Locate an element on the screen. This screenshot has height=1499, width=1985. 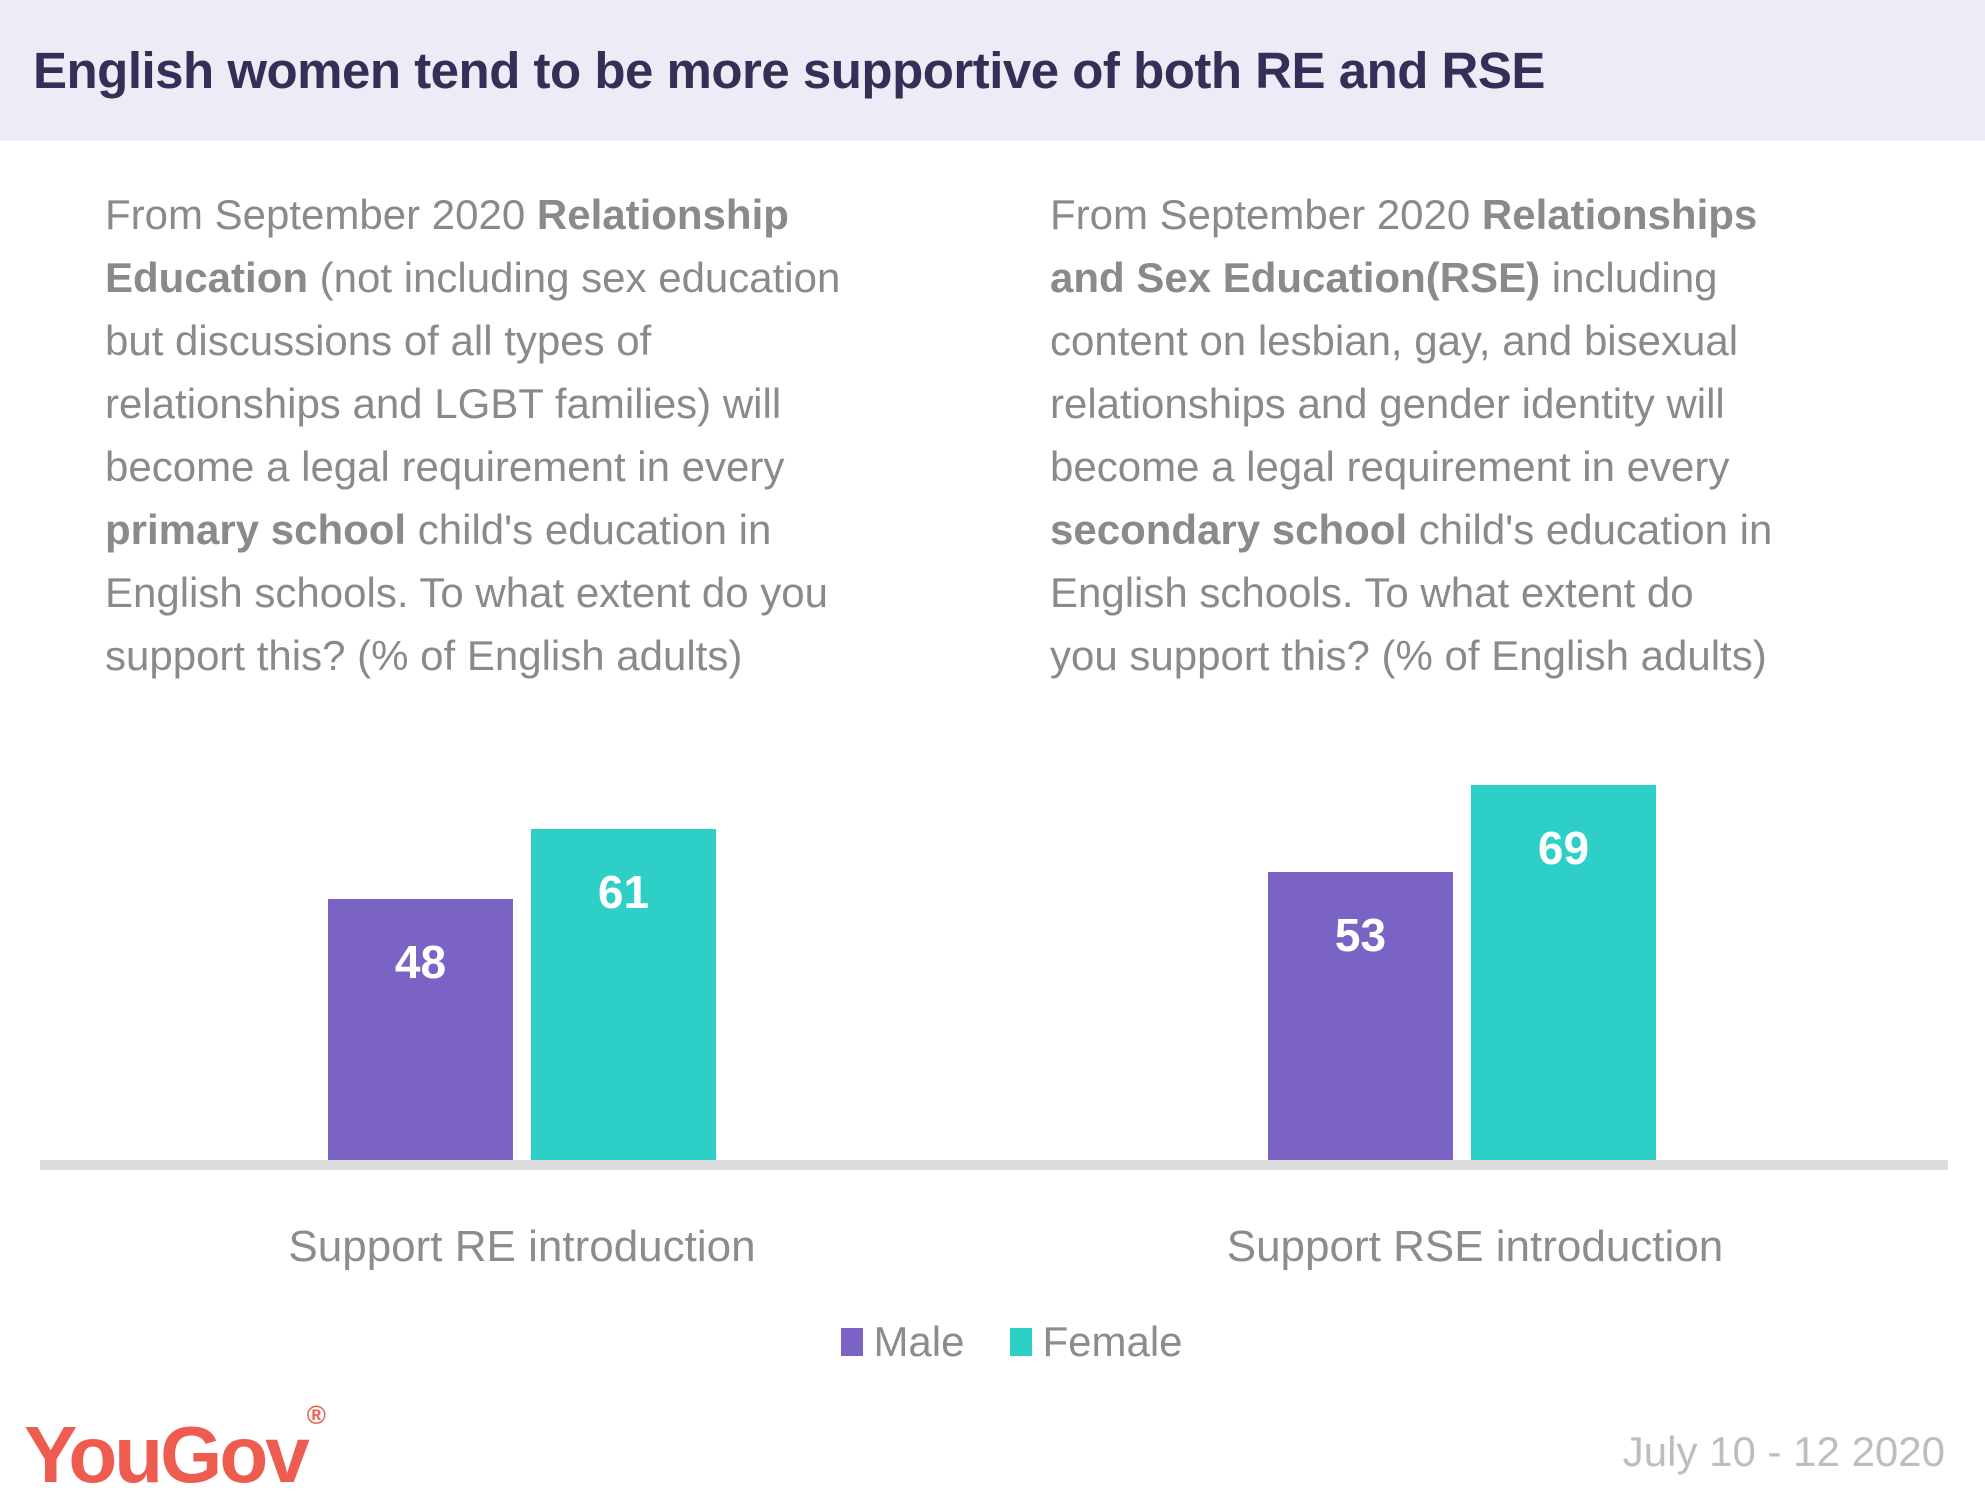
x-axis-line is located at coordinates (994, 1165).